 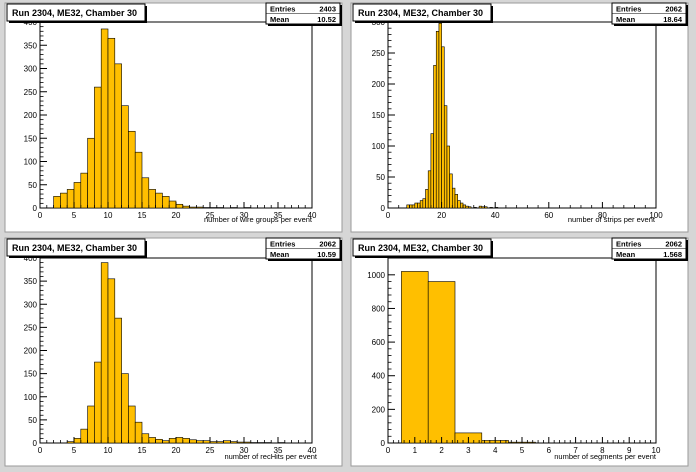 I want to click on x-tick-label: 9, so click(x=629, y=450).